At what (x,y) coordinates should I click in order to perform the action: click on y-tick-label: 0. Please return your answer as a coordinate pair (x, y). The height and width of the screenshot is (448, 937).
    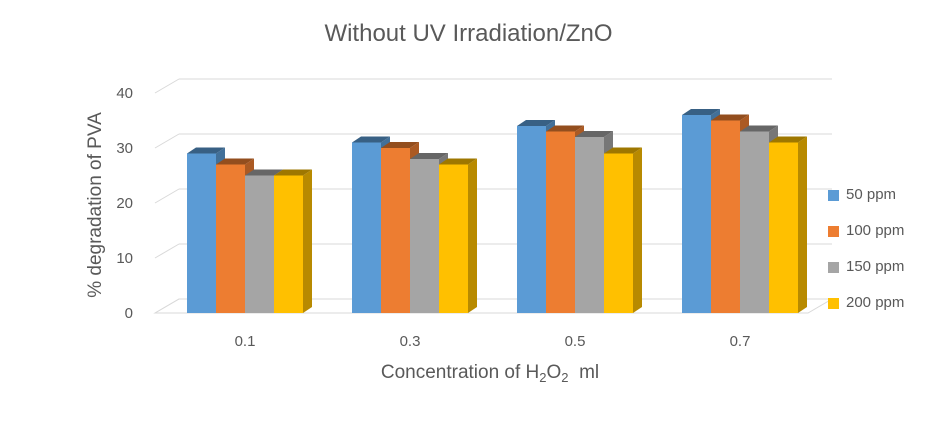
    Looking at the image, I should click on (129, 313).